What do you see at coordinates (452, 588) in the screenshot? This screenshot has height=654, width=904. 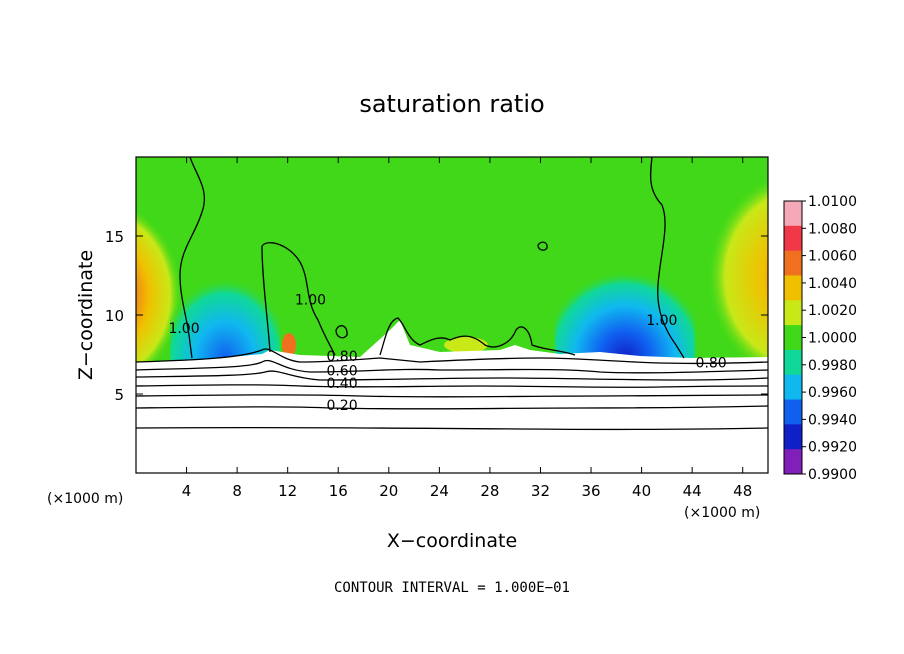 I see `footer-contour-interval: CONTOUR INTERVAL = 1.000E−01` at bounding box center [452, 588].